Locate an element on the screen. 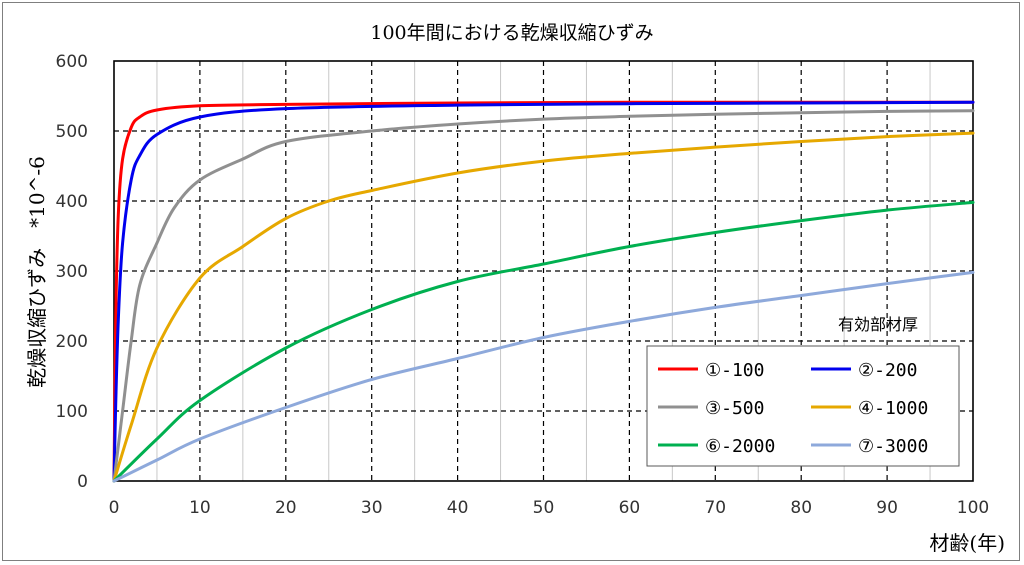 This screenshot has height=565, width=1024. y-tick-label: 500 is located at coordinates (72, 132).